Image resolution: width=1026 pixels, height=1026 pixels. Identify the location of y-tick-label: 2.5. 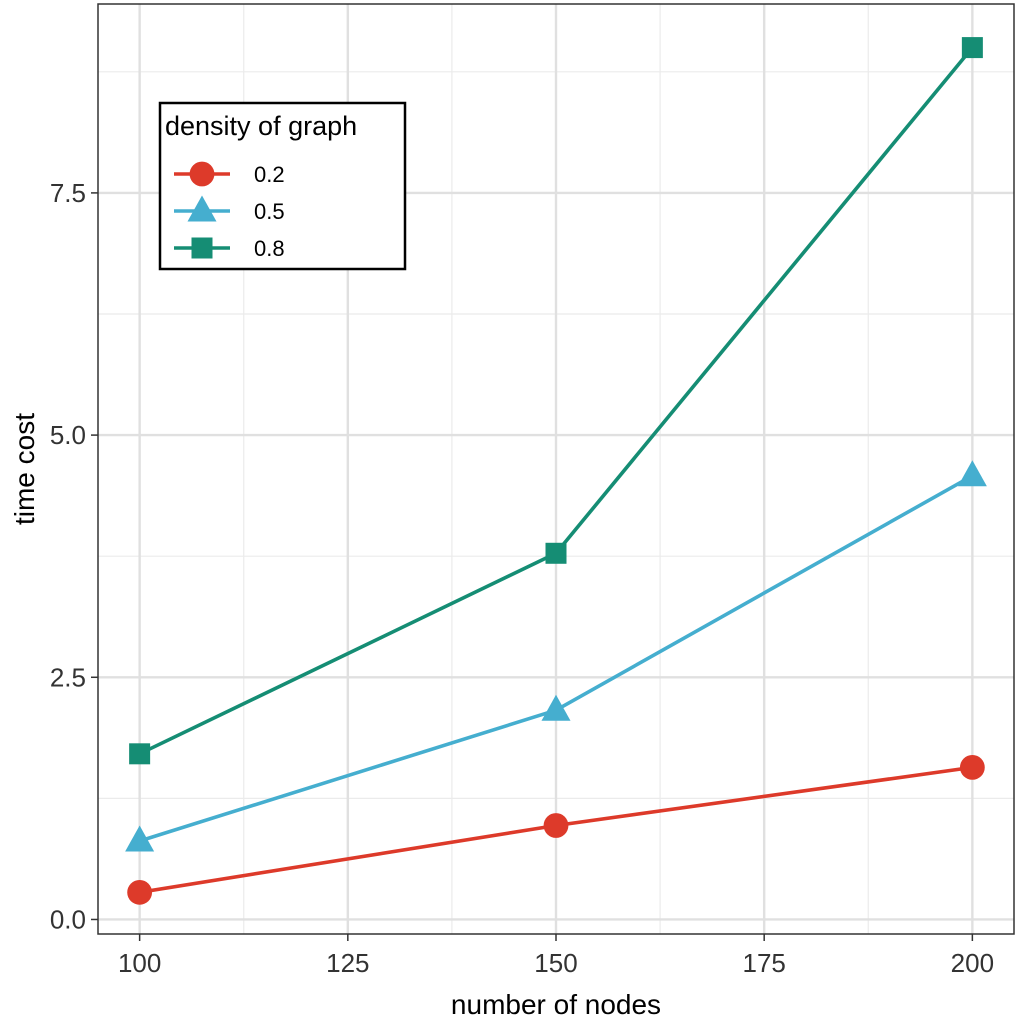
(68, 677).